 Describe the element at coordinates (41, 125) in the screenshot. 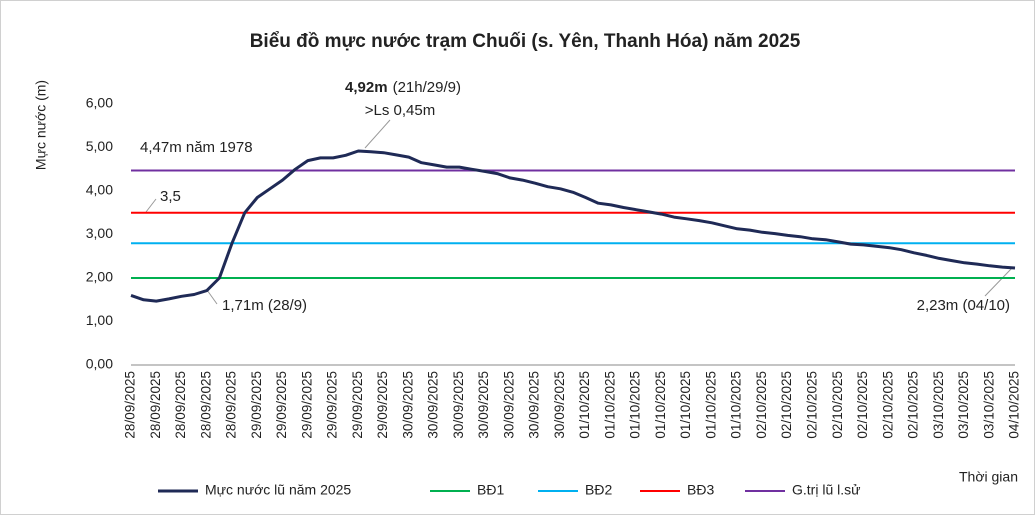

I see `y-axis-label: Mực nước (m)` at that location.